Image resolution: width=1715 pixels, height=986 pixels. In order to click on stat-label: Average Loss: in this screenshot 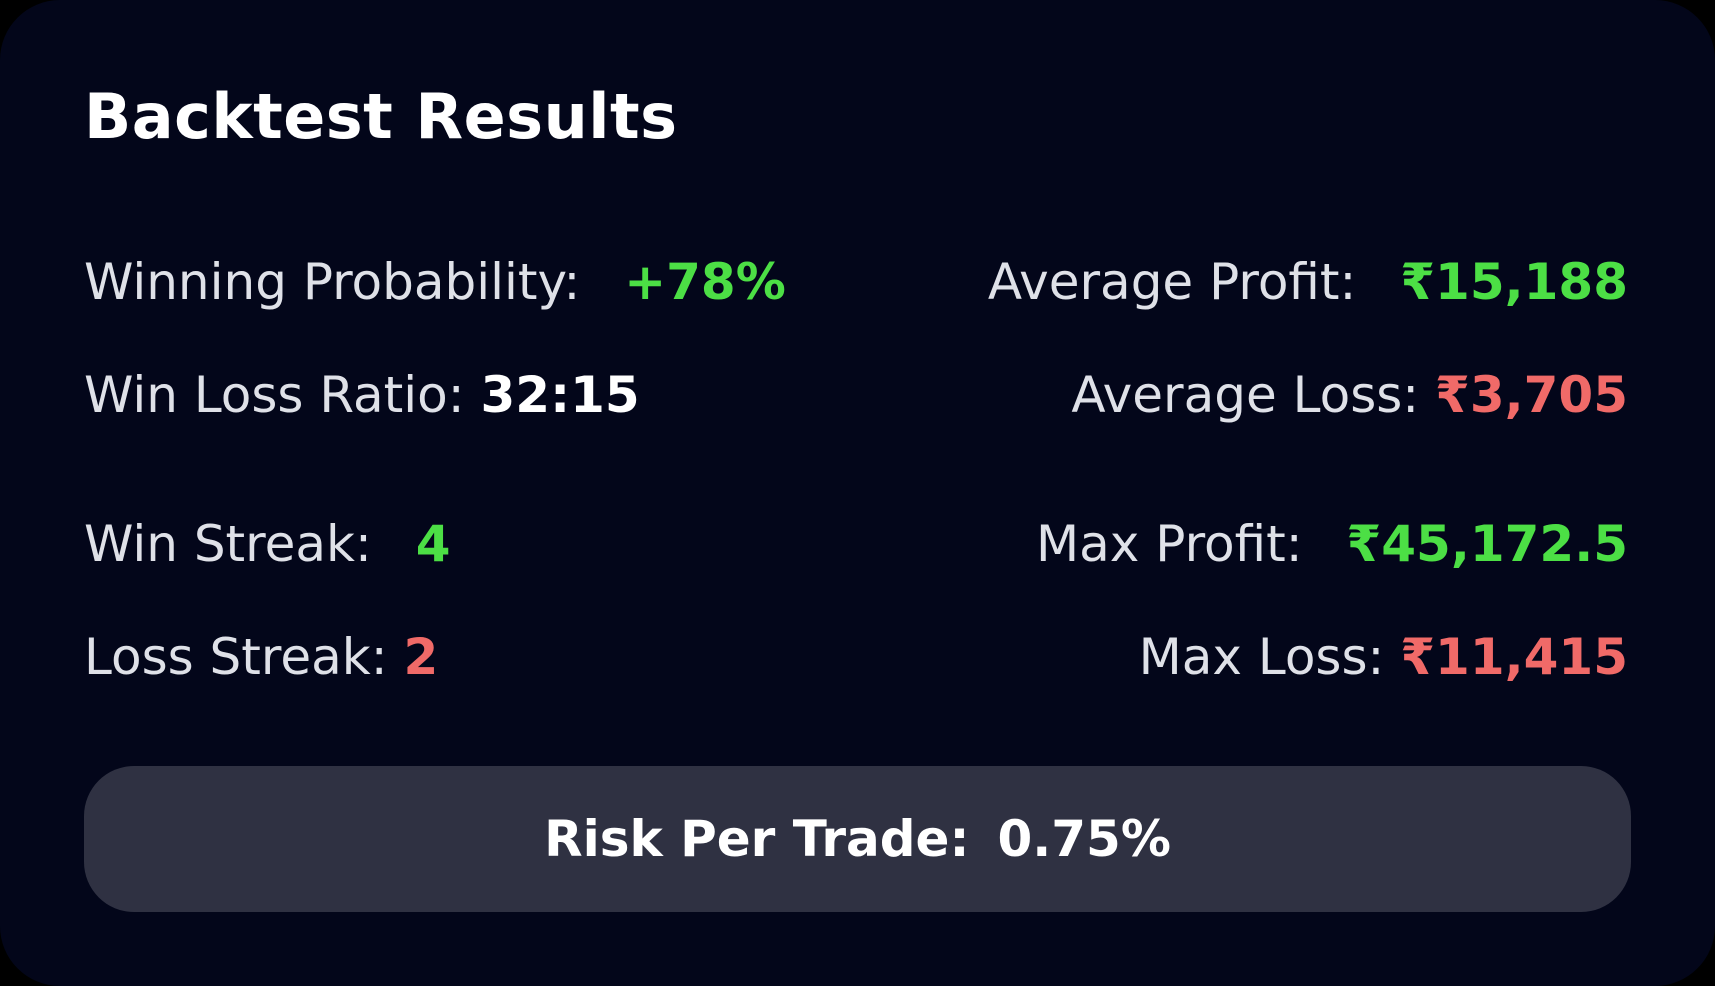, I will do `click(1245, 395)`.